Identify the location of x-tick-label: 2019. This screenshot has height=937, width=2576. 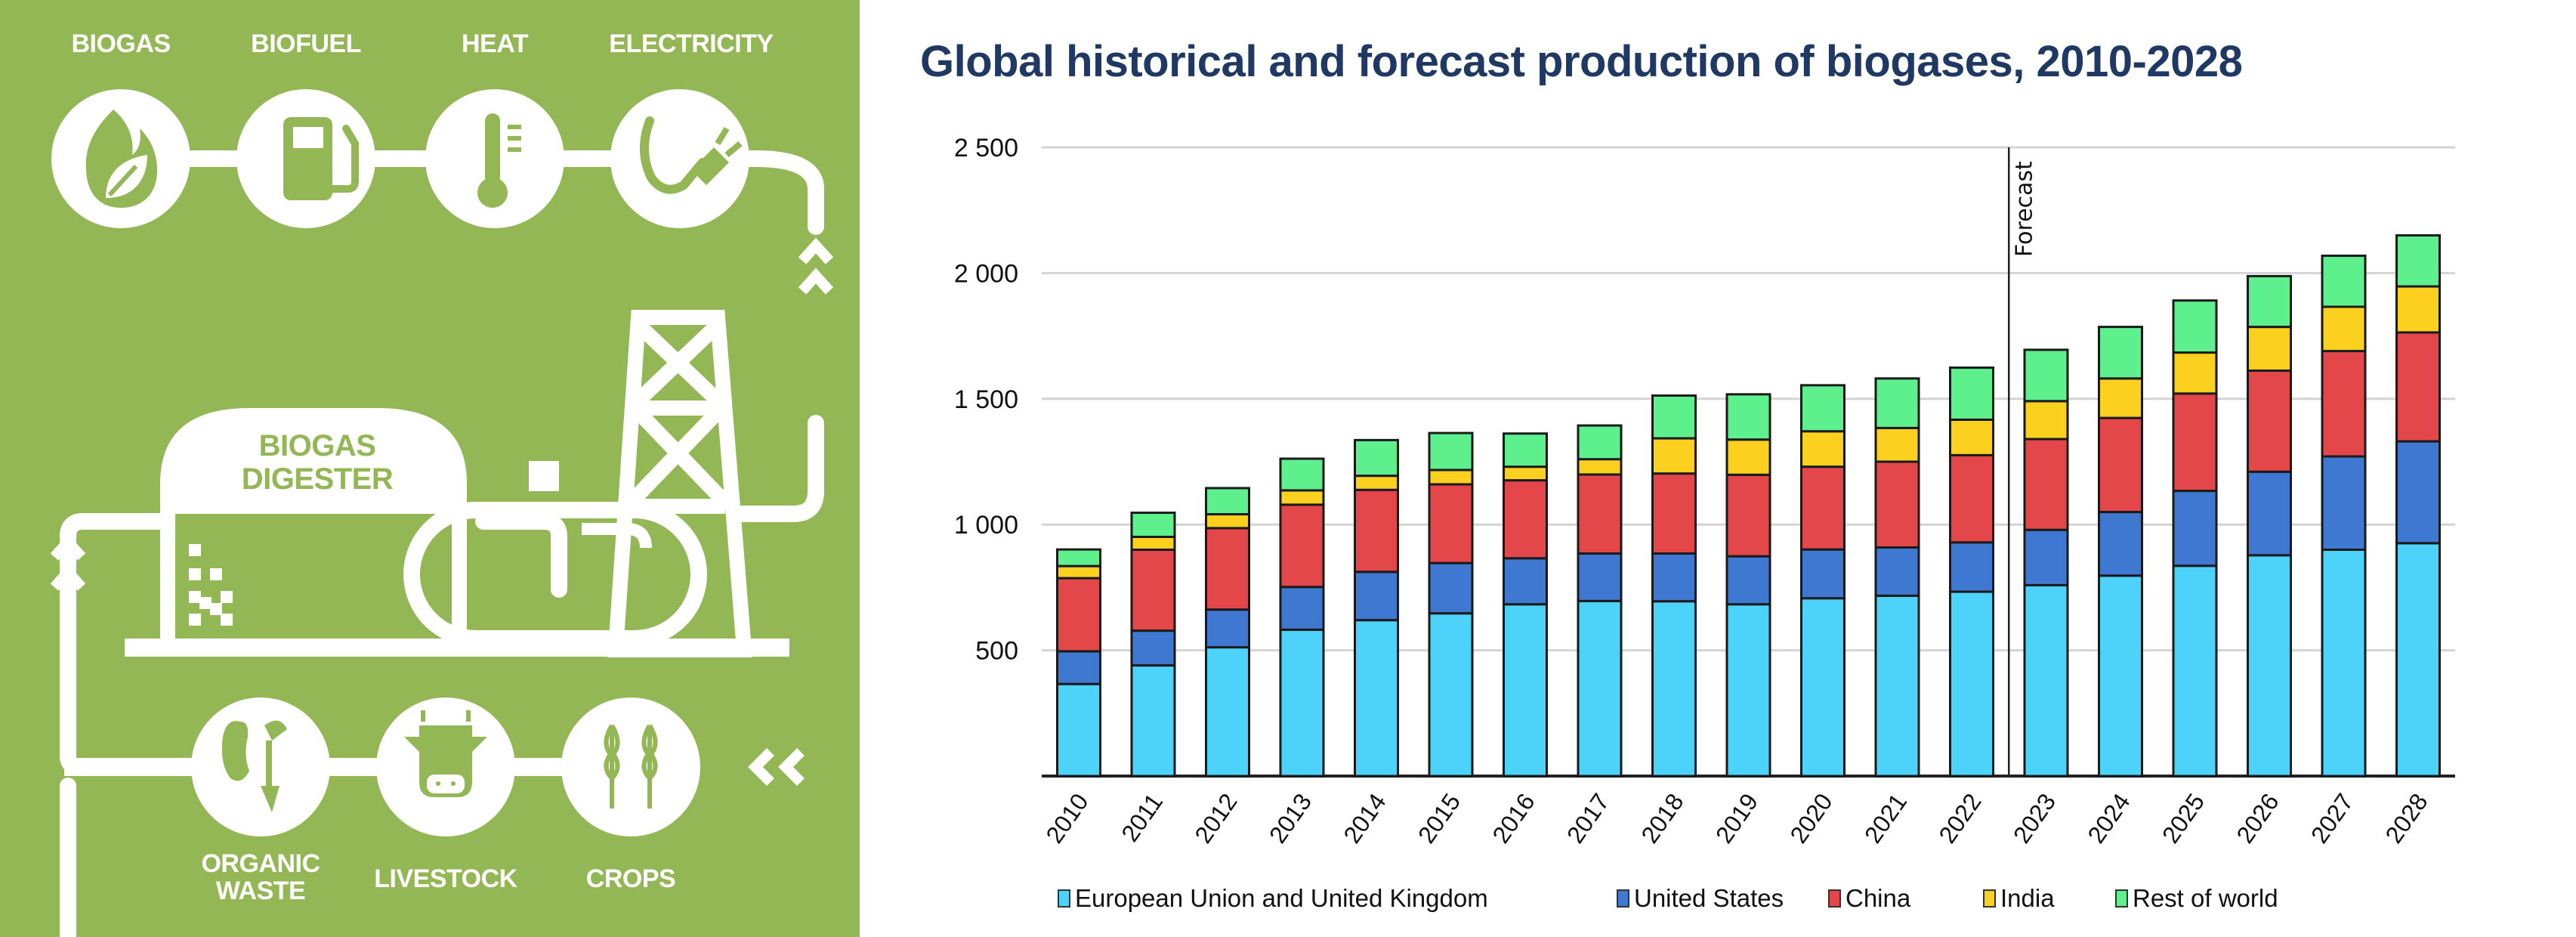
(1736, 818).